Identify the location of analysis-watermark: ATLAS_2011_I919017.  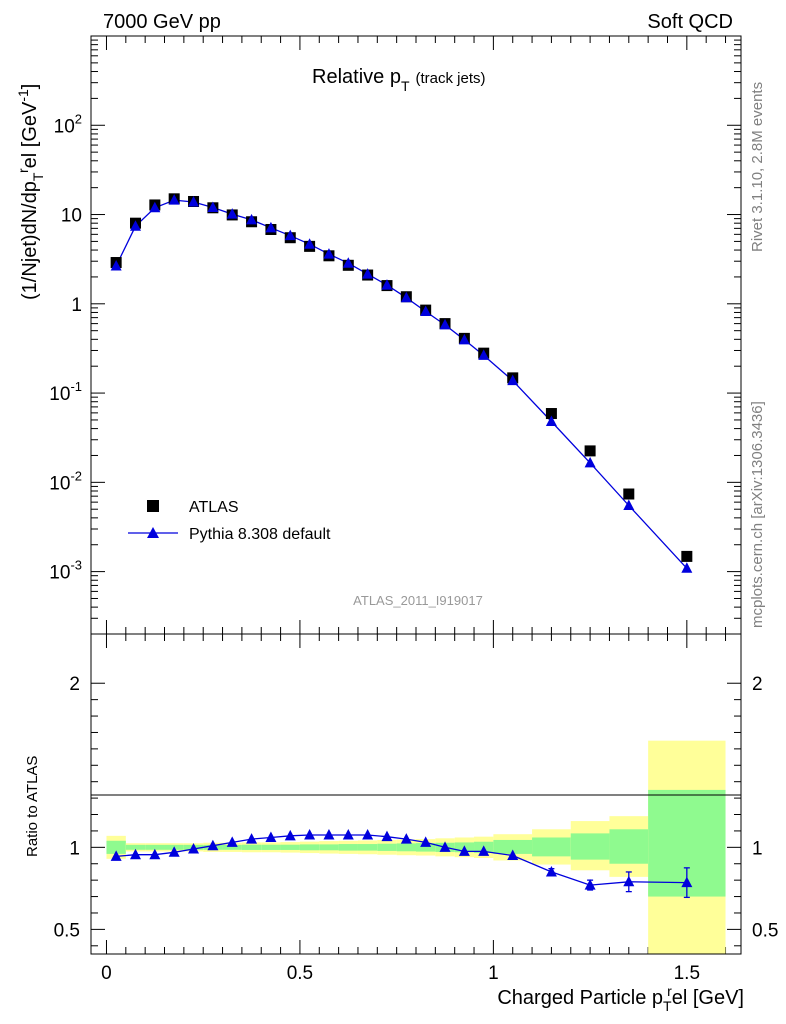
(418, 600).